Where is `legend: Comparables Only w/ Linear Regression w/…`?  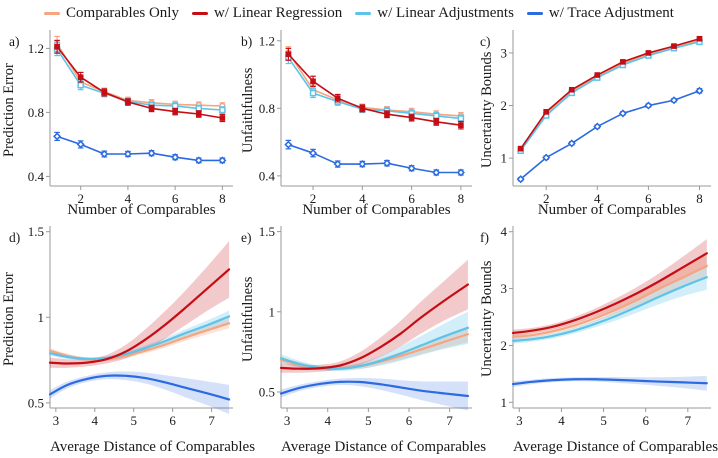
legend: Comparables Only w/ Linear Regression w/… is located at coordinates (359, 13).